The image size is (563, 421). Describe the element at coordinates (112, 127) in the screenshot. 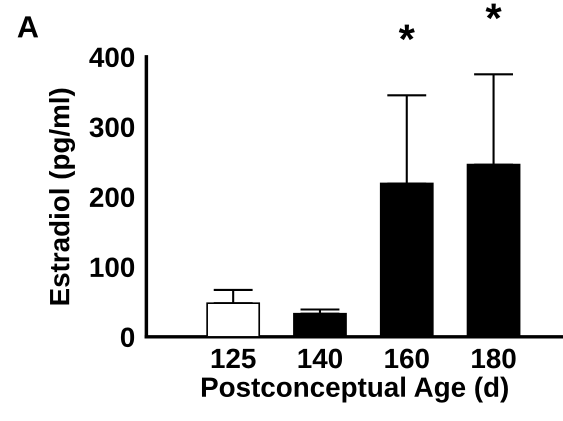

I see `y-tick-label: 300` at that location.